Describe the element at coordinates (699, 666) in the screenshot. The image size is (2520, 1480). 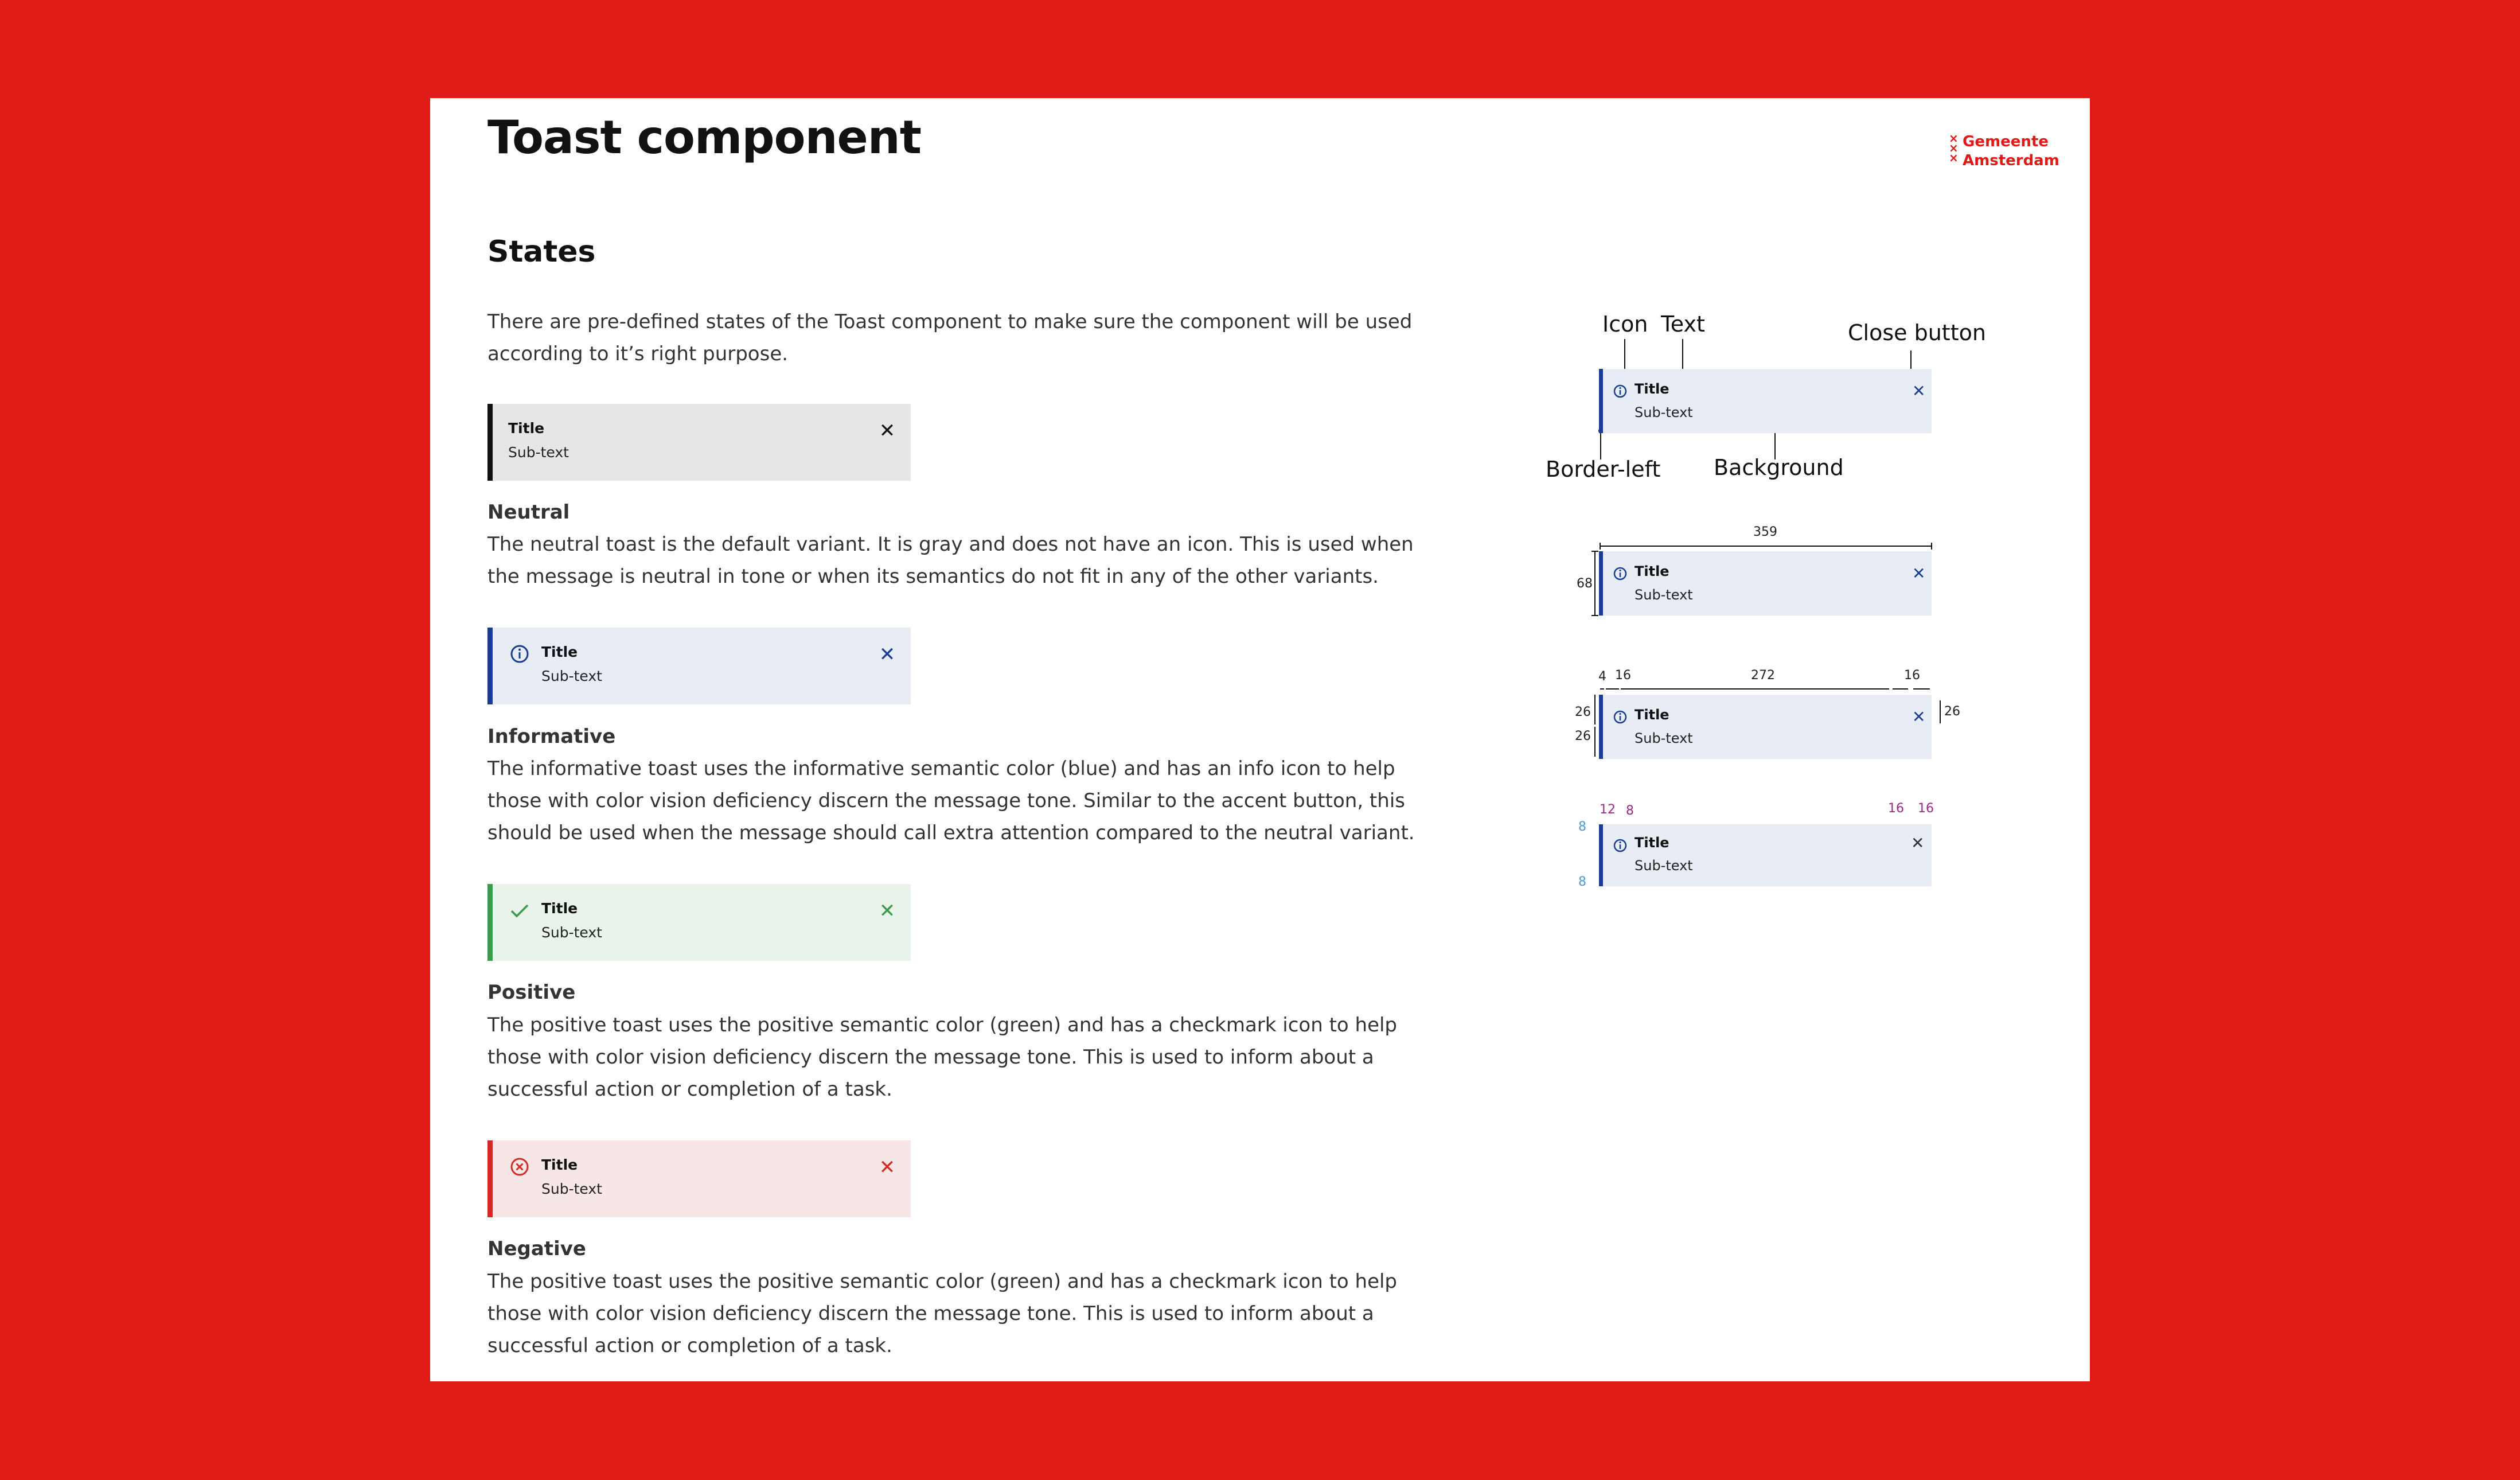
I see `toast-informative: Title Sub-text ✕` at that location.